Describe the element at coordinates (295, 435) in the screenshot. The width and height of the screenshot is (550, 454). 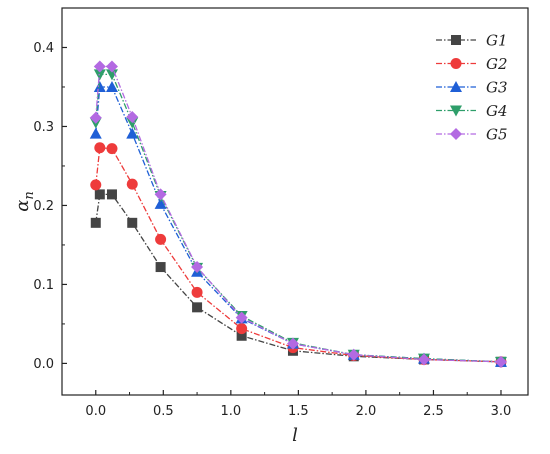
I see `x-axis-title: l` at that location.